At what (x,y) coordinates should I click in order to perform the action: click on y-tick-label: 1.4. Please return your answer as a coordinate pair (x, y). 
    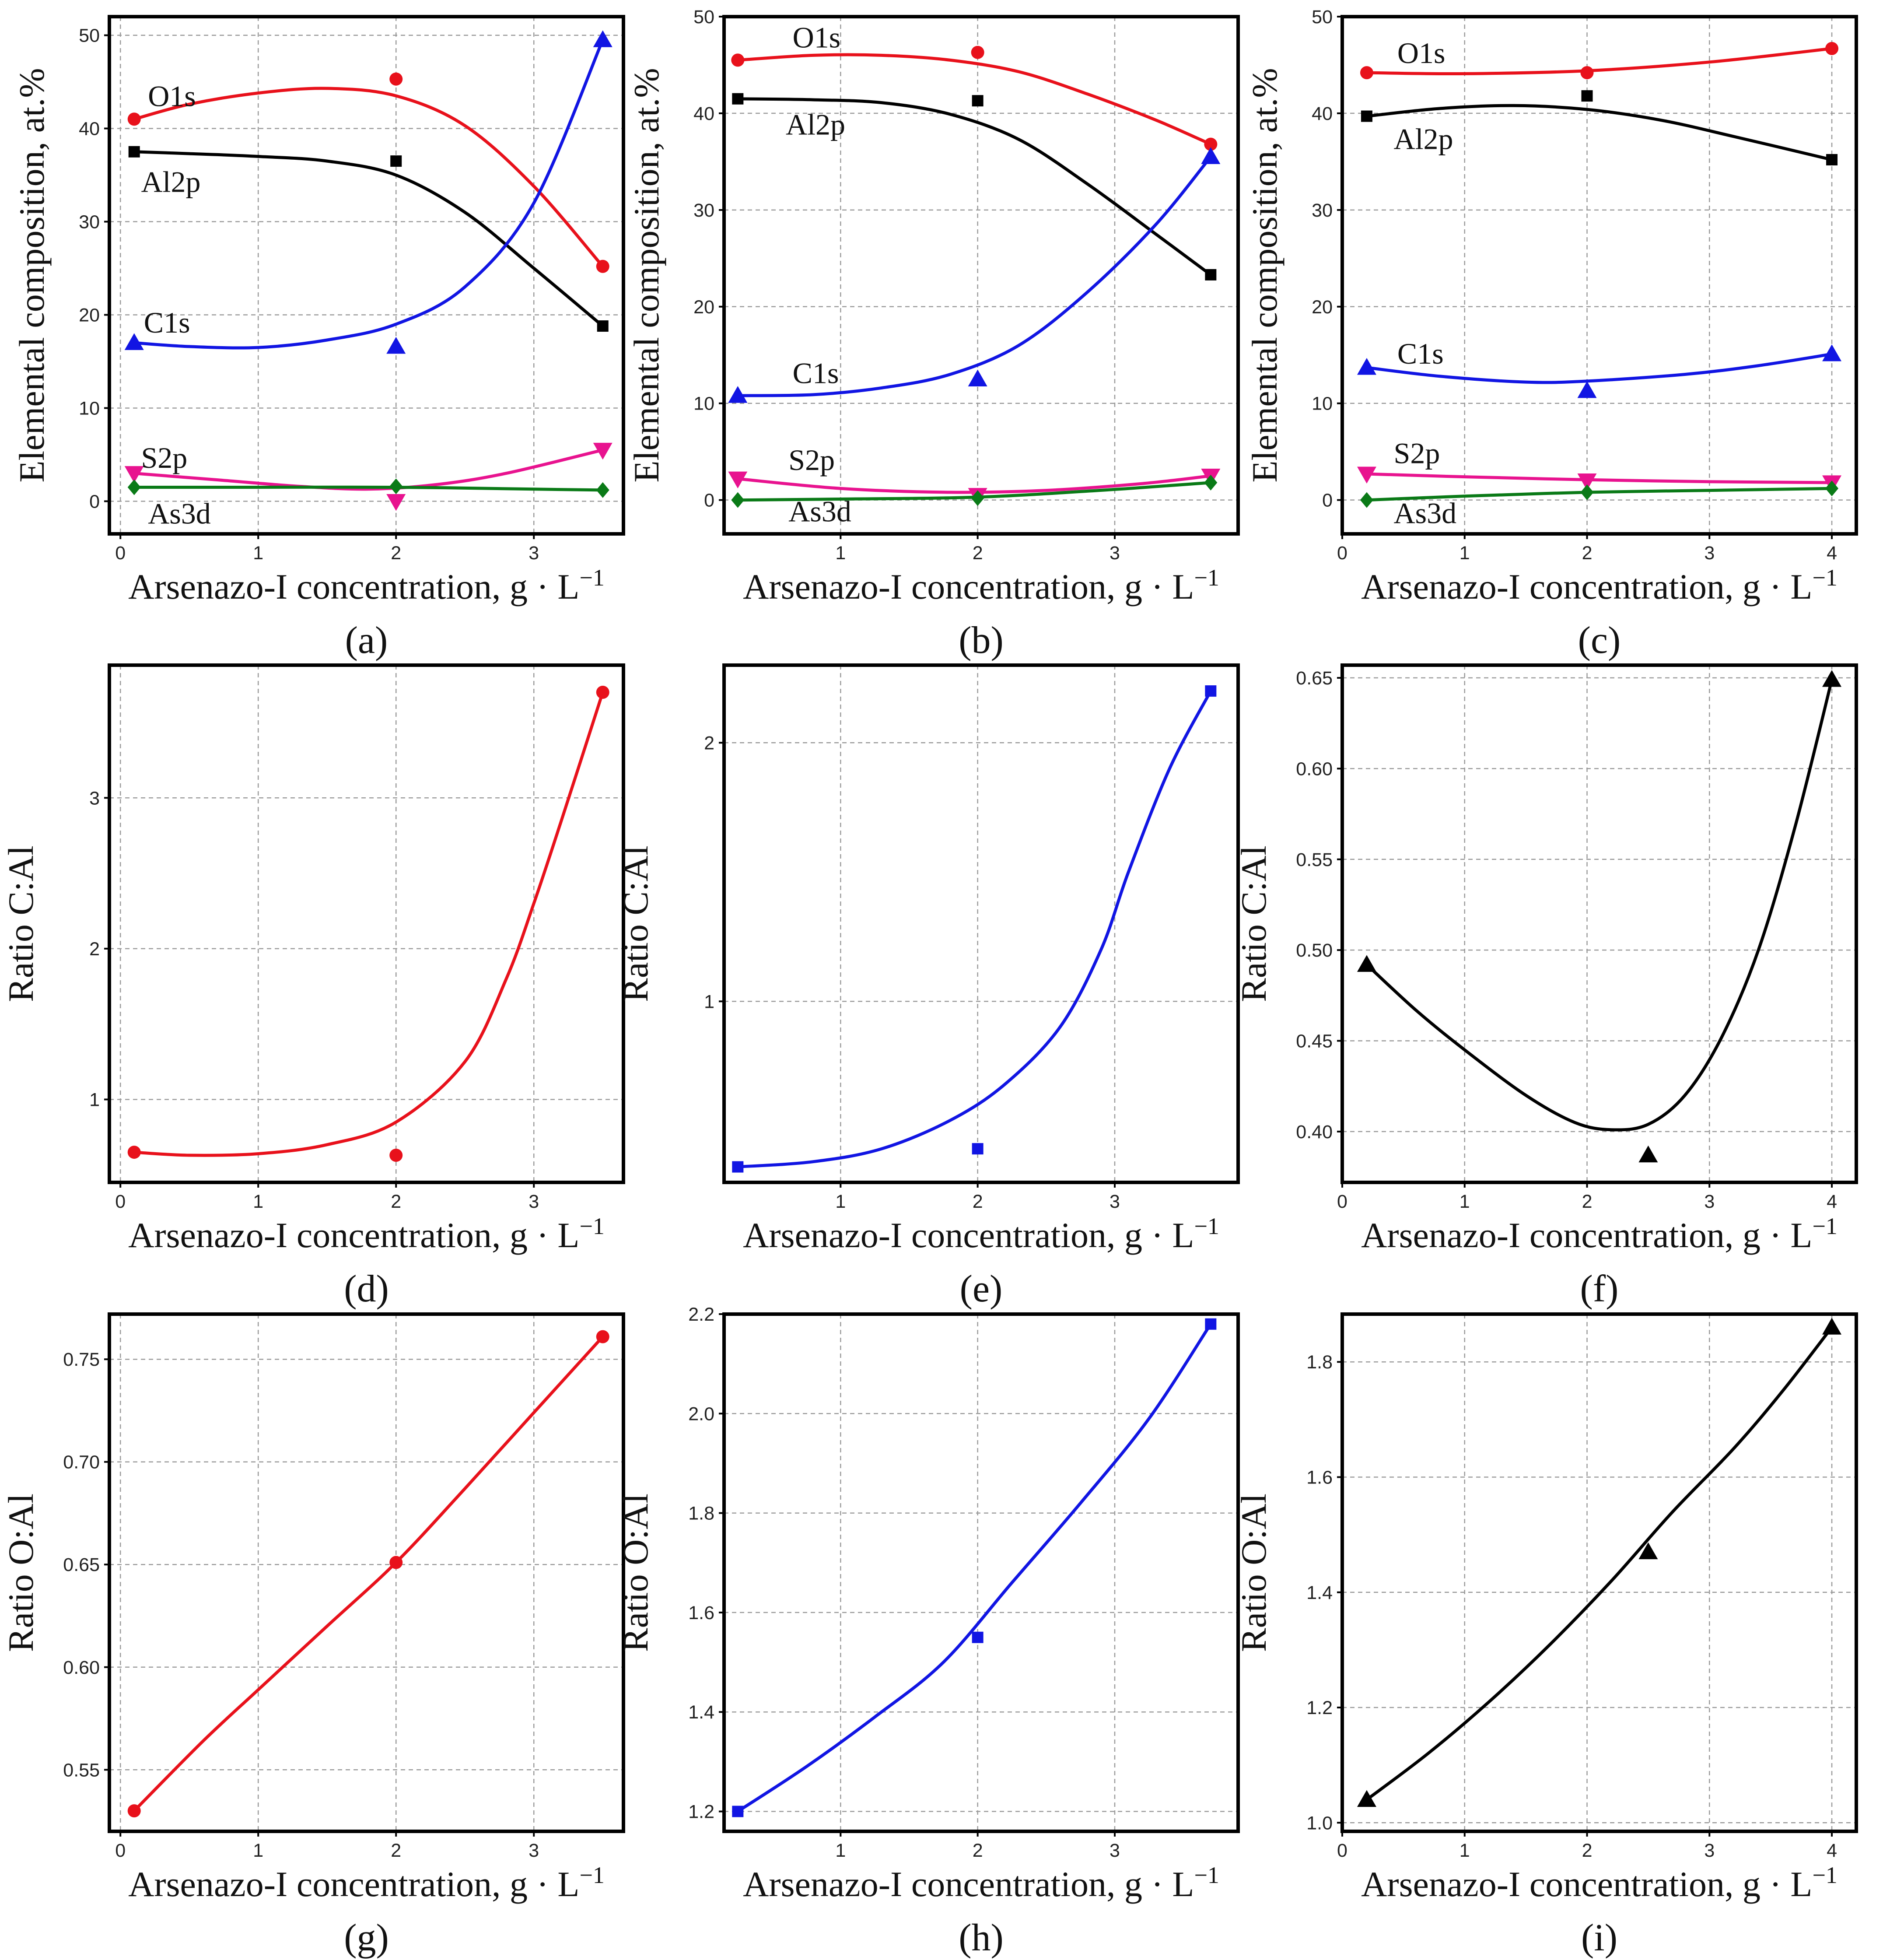
    Looking at the image, I should click on (701, 1712).